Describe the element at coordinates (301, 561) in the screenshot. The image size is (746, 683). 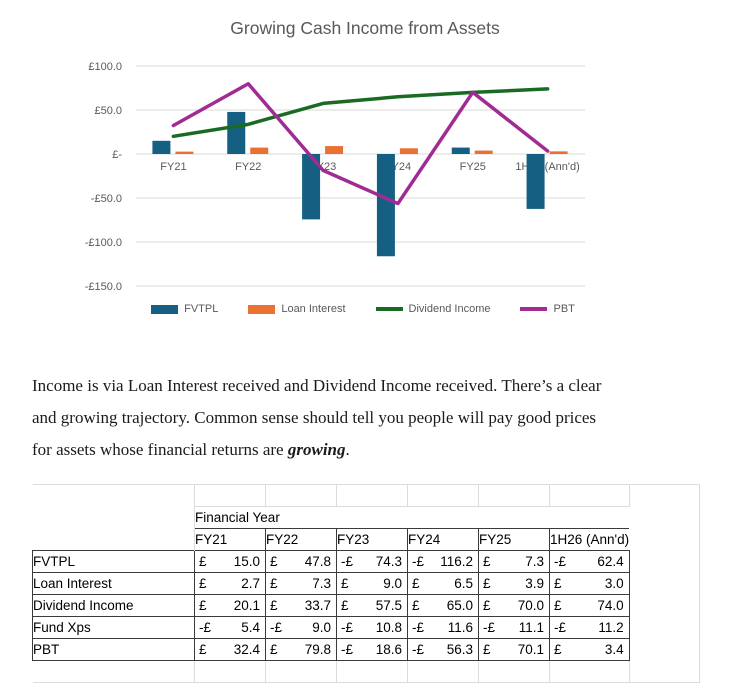
I see `value-cell: £47.8` at that location.